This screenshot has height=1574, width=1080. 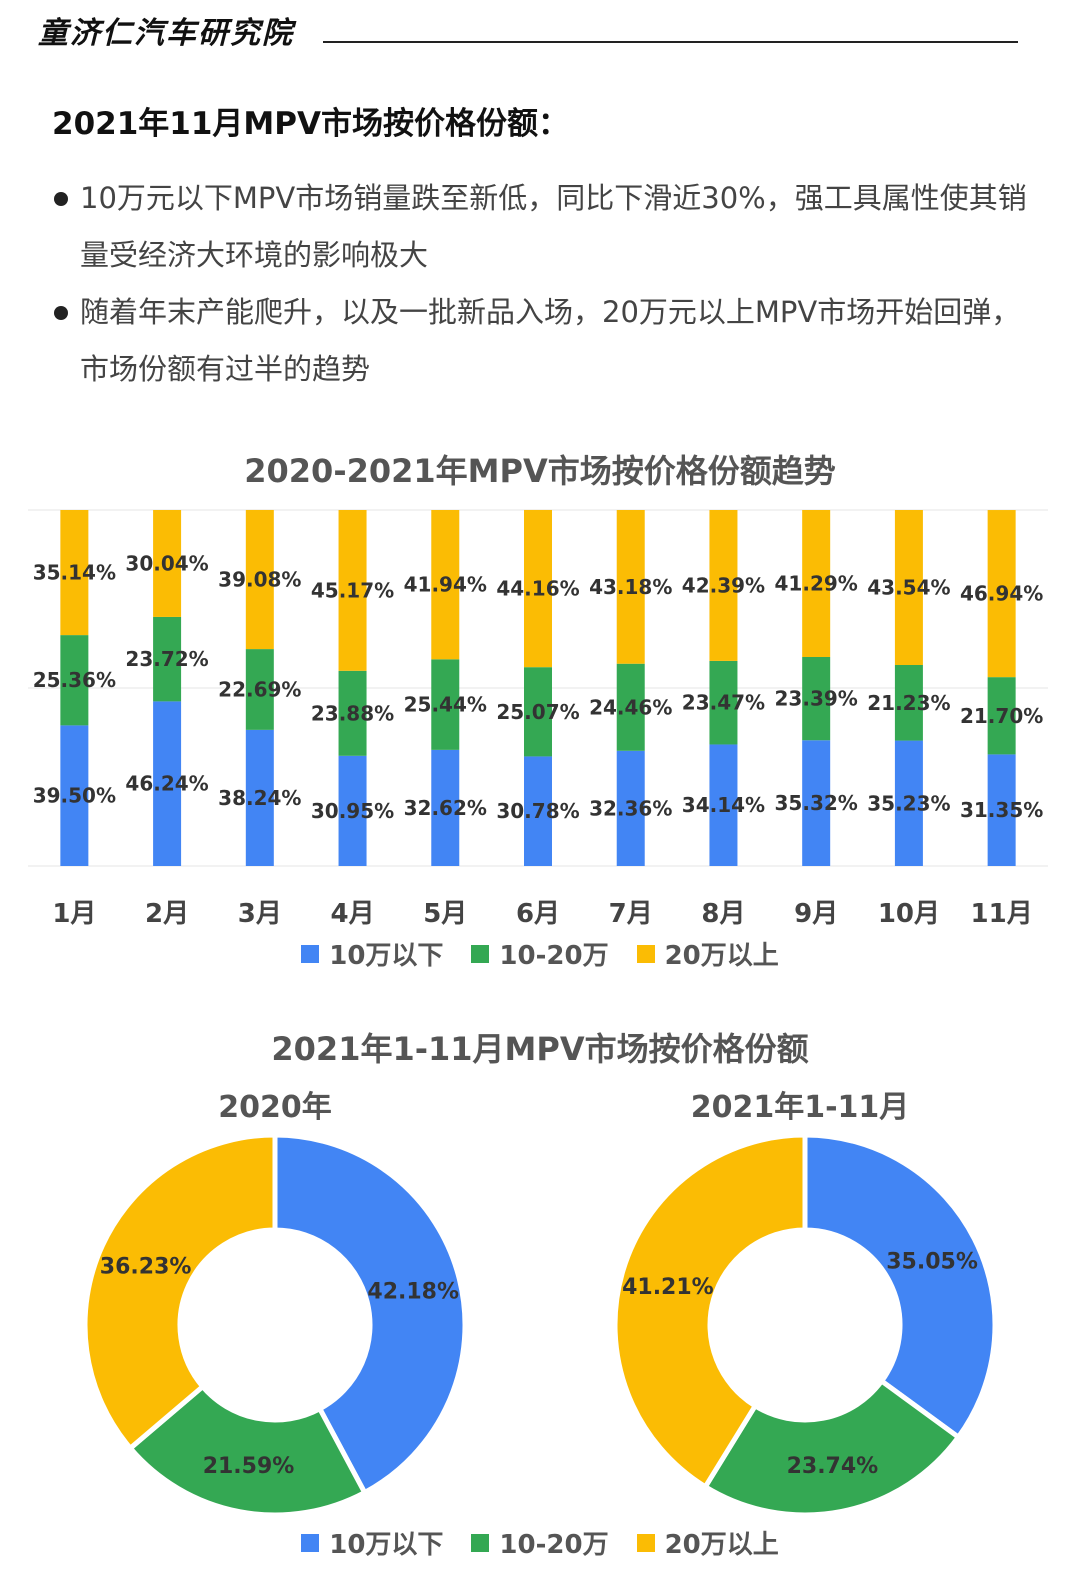 I want to click on data-label: 23.72%, so click(x=166, y=659).